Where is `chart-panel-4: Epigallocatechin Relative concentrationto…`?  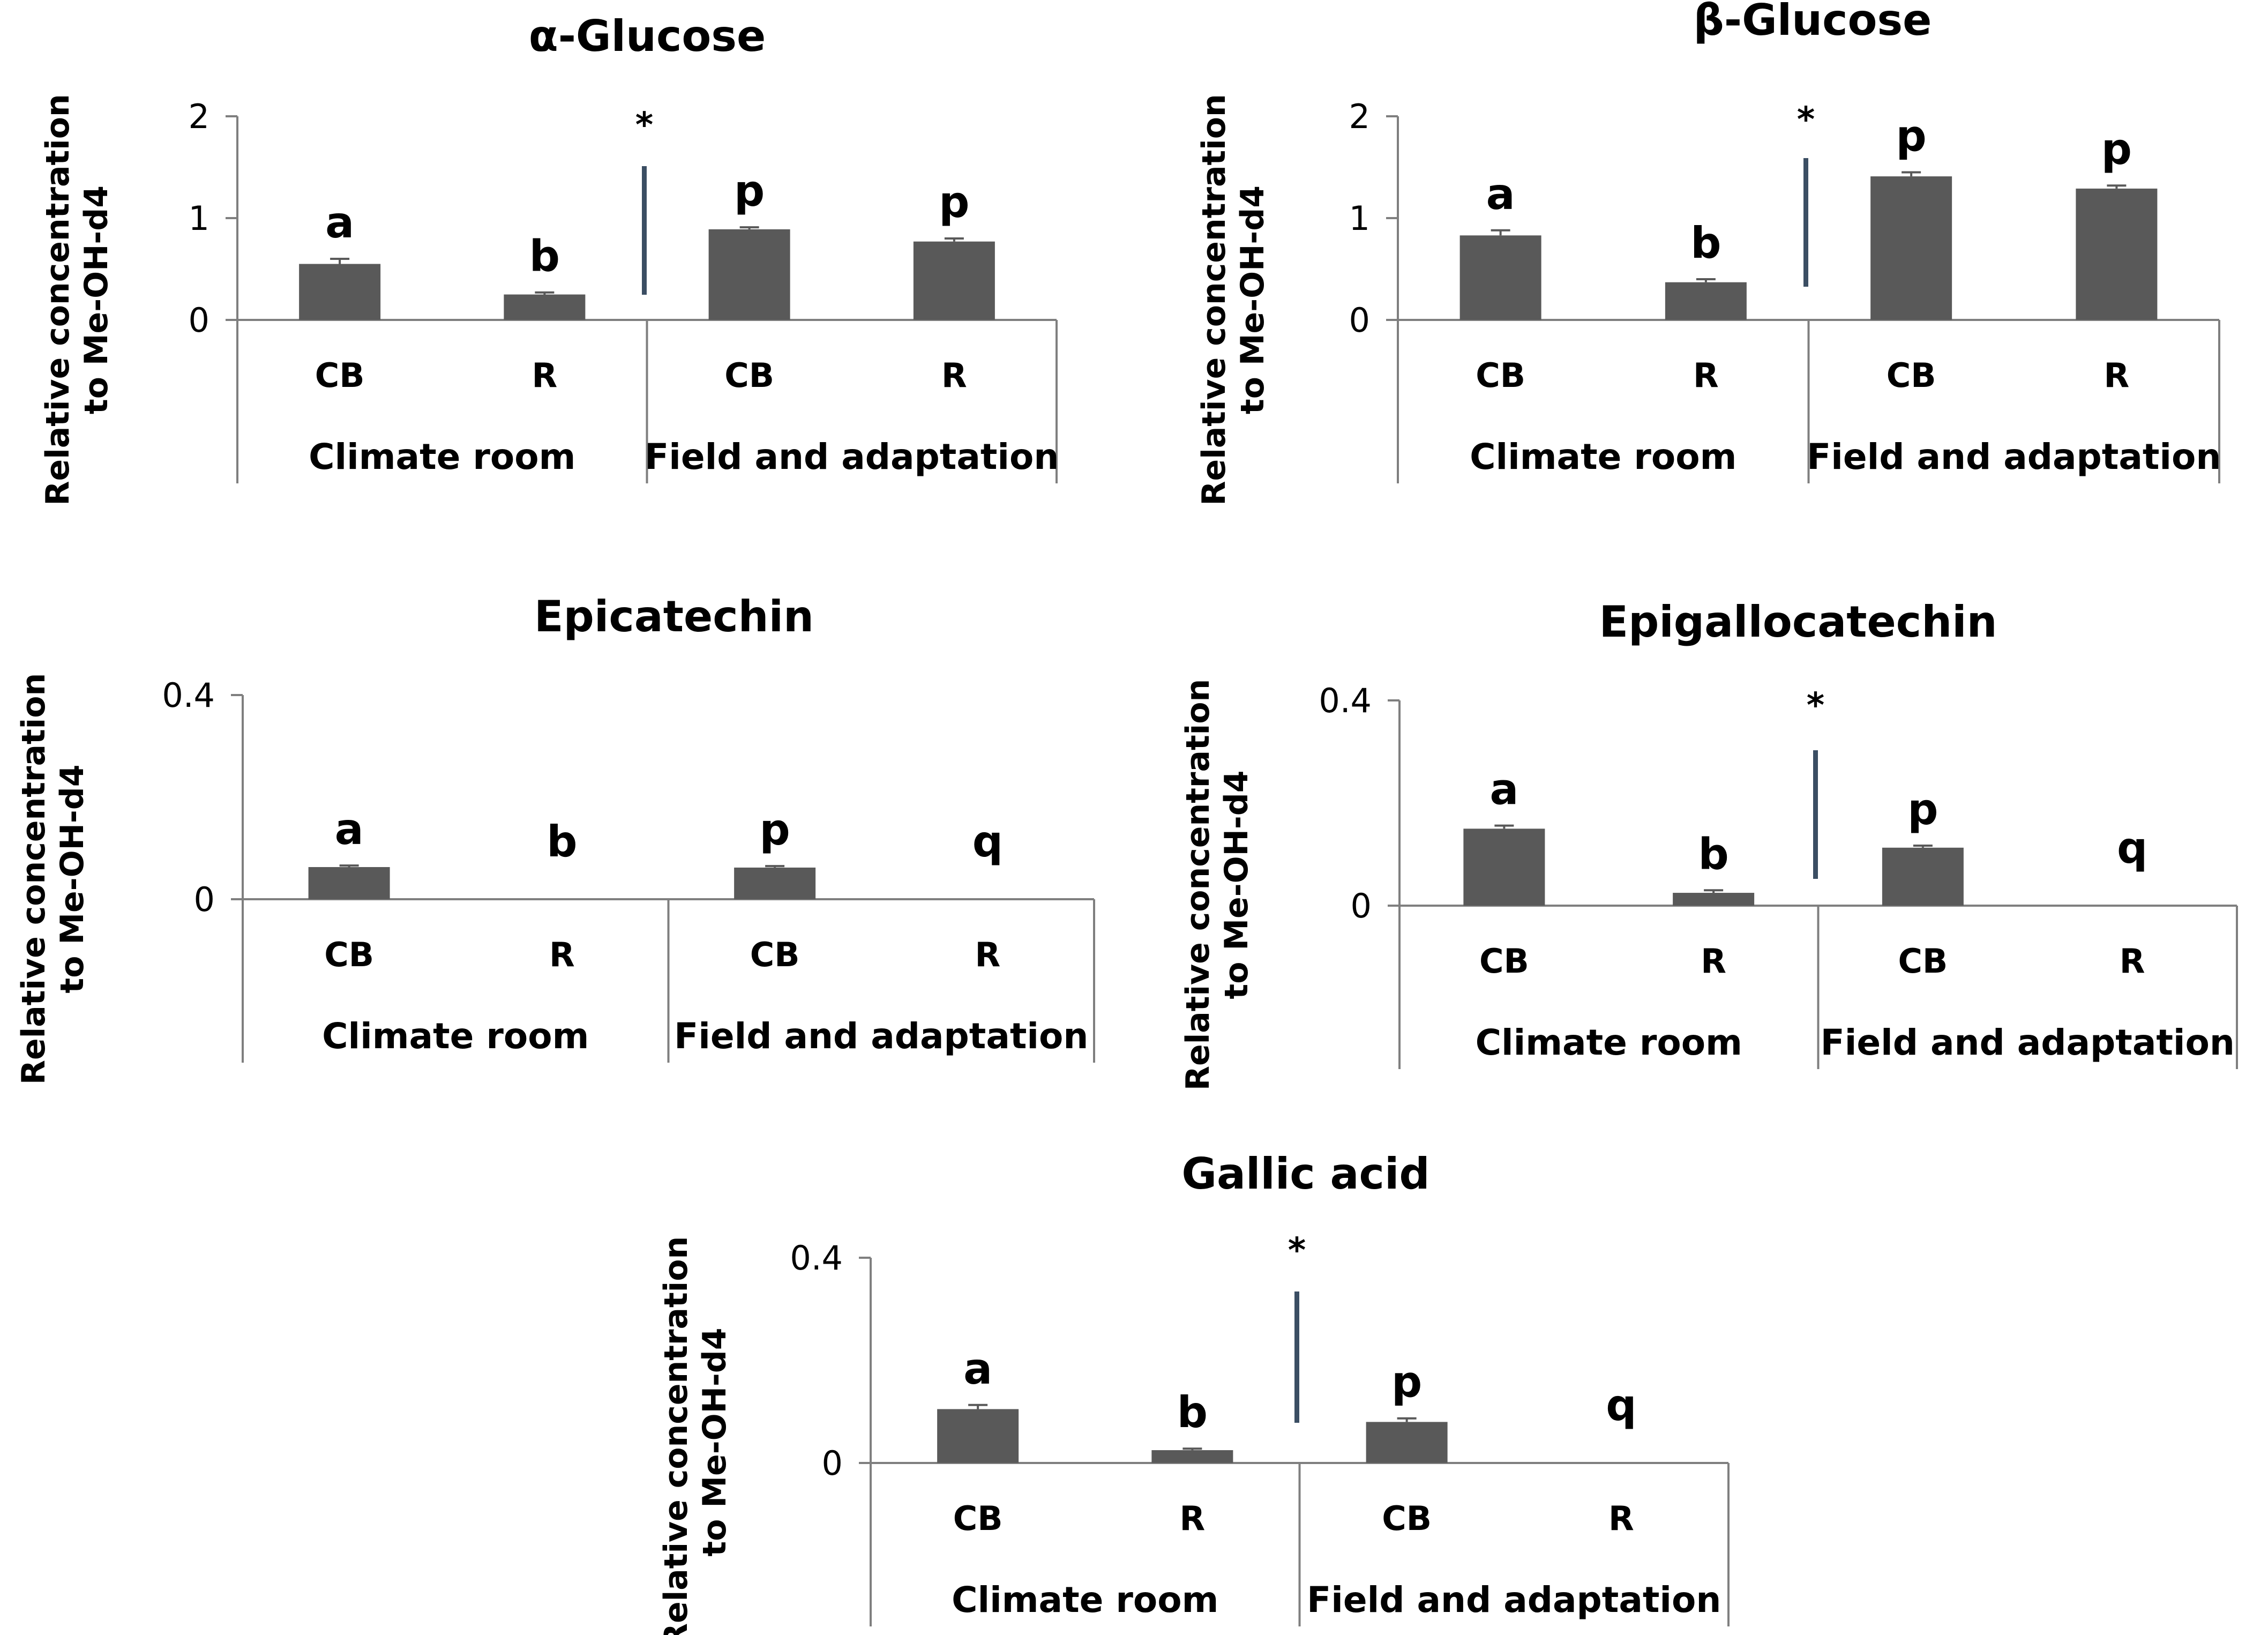
chart-panel-4: Epigallocatechin Relative concentrationto… is located at coordinates (1708, 844).